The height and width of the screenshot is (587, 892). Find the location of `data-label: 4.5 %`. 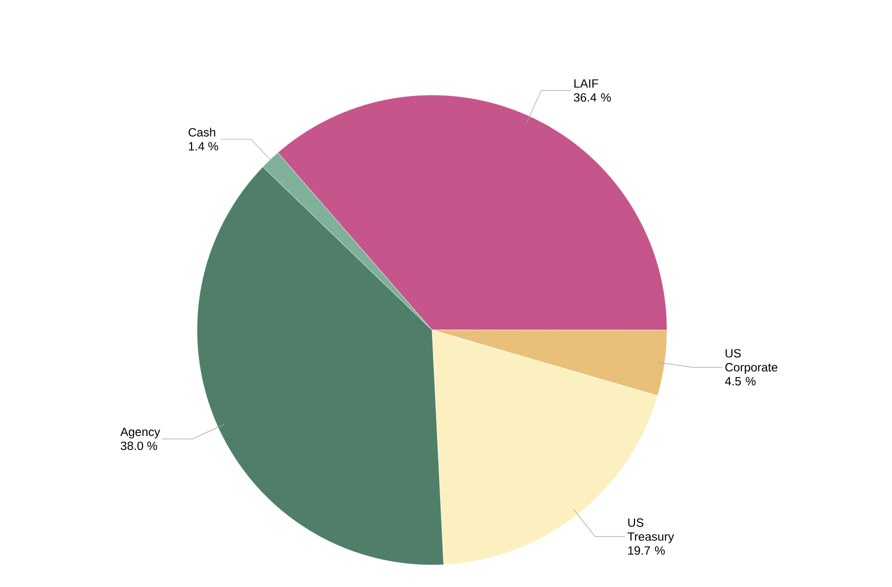

data-label: 4.5 % is located at coordinates (740, 381).